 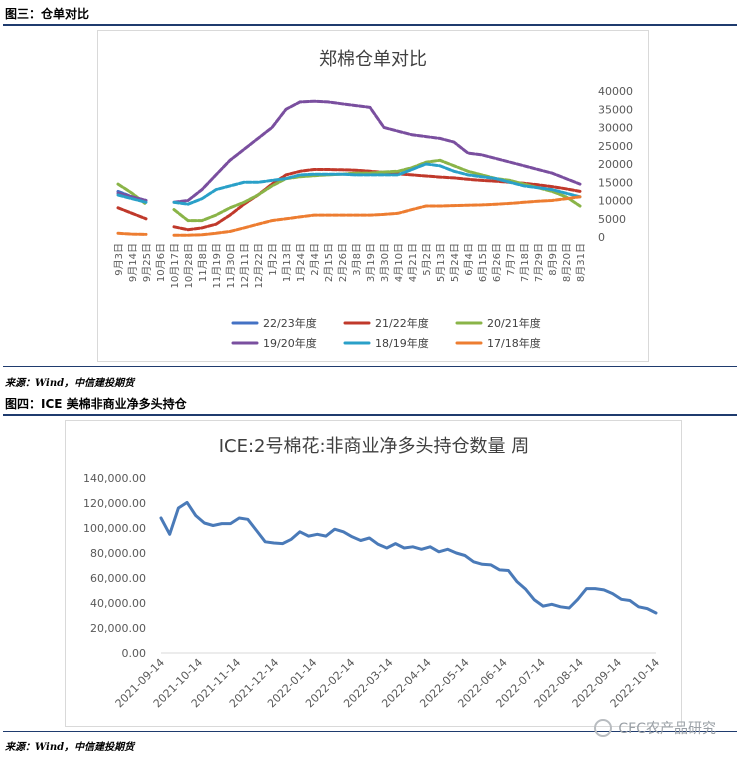 What do you see at coordinates (114, 478) in the screenshot?
I see `y-tick-label: 140,000.00` at bounding box center [114, 478].